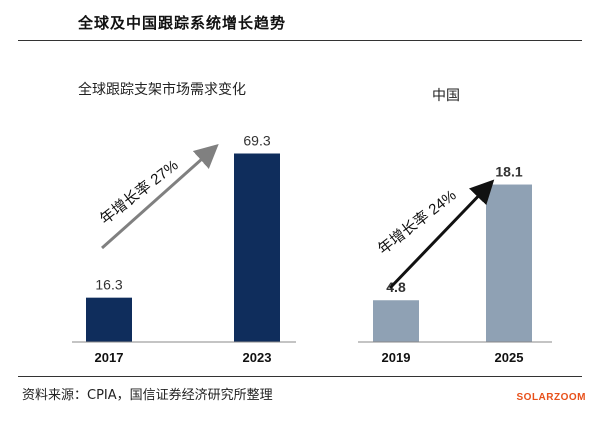 The image size is (600, 428). Describe the element at coordinates (446, 95) in the screenshot. I see `chart-2-title: 中国` at that location.